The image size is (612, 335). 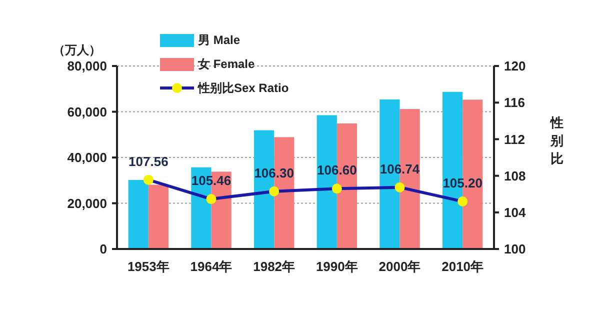 What do you see at coordinates (557, 140) in the screenshot?
I see `y2-axis-title: 性别比` at bounding box center [557, 140].